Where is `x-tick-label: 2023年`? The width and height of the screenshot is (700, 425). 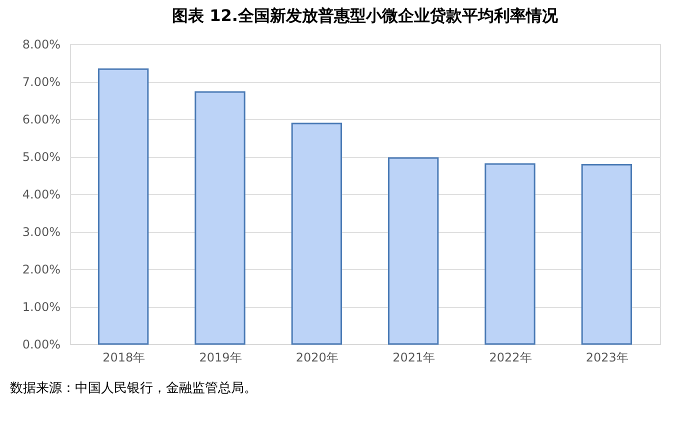 x-tick-label: 2023年 is located at coordinates (607, 357).